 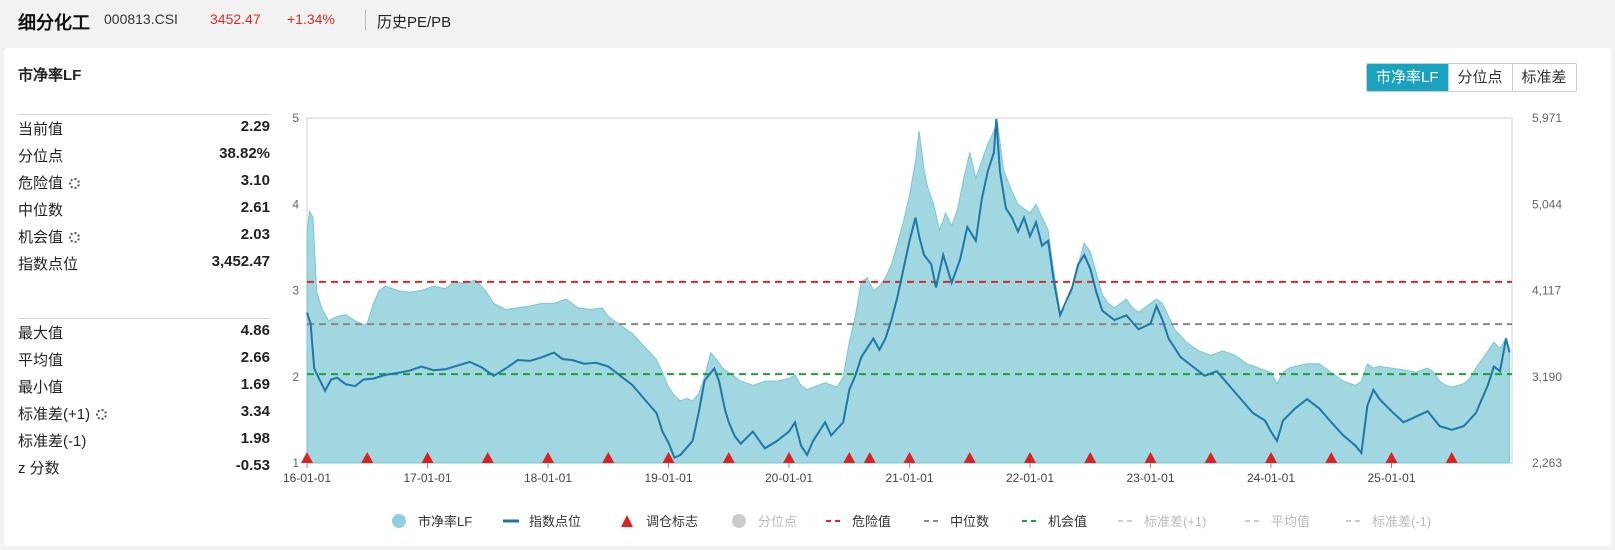 I want to click on stat-std-plus: 标准差(+1) 3.34, so click(x=144, y=413).